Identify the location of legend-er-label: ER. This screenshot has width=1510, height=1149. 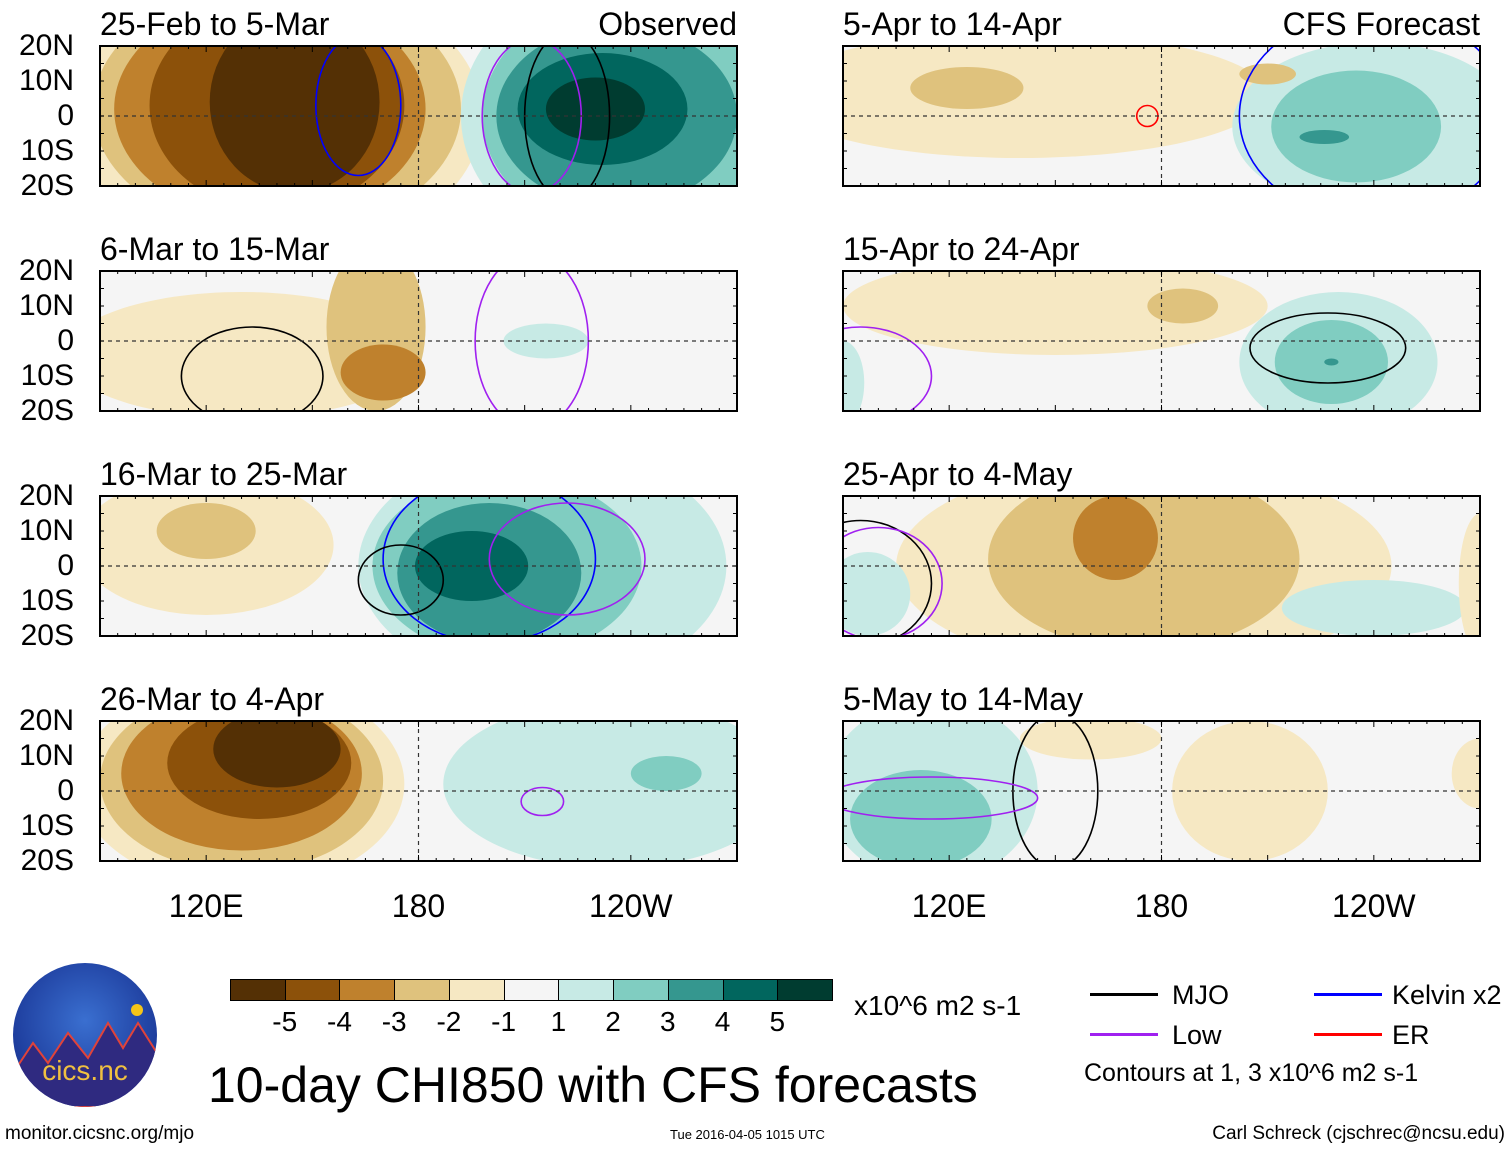
(1411, 1035).